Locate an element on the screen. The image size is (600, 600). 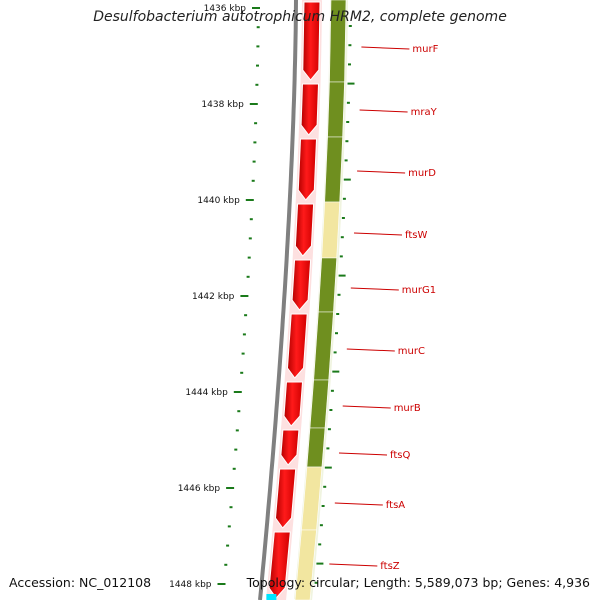
gene-label: ftsZ is located at coordinates (389, 566).